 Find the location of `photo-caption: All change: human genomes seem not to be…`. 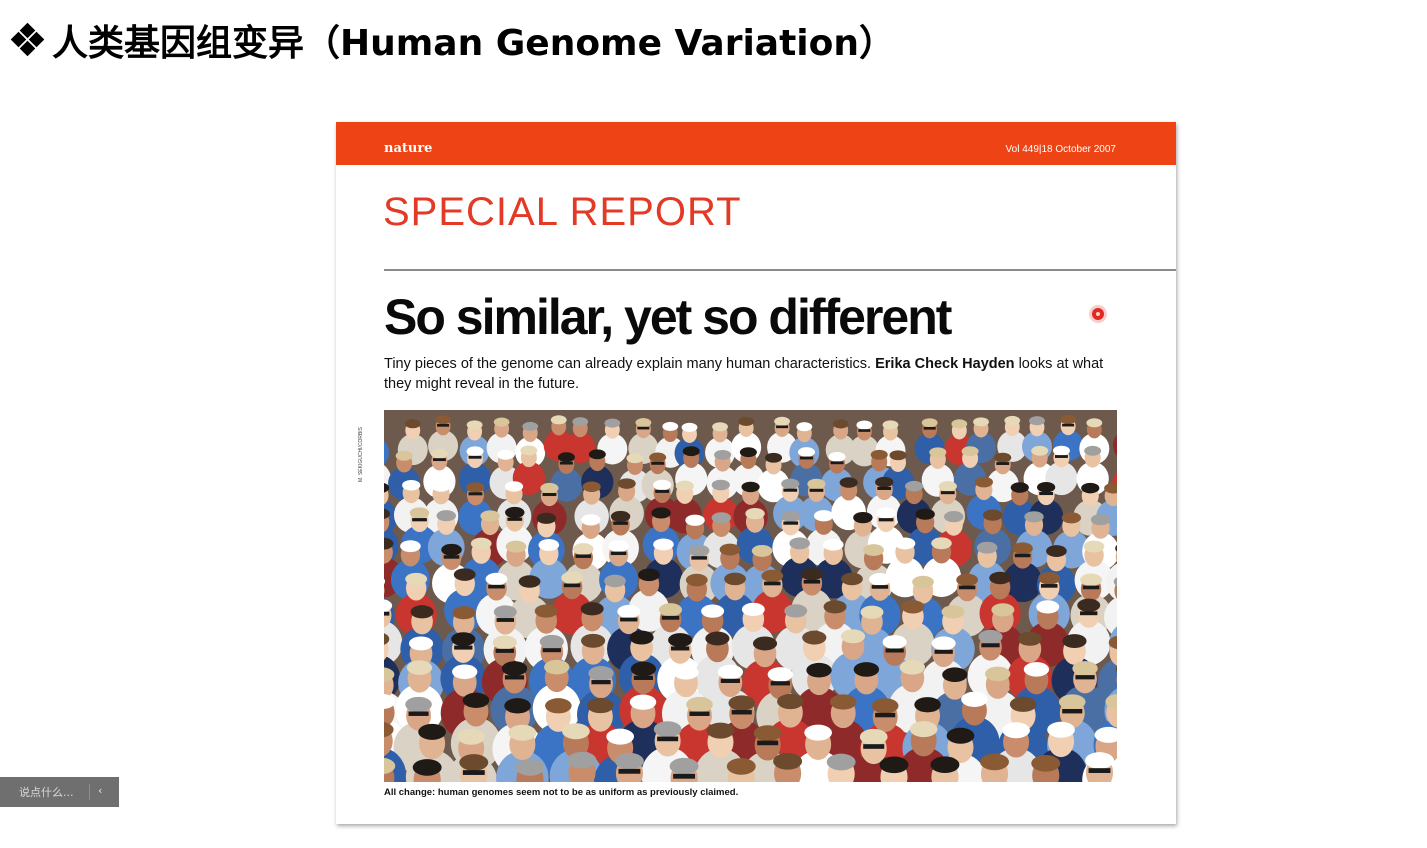

photo-caption: All change: human genomes seem not to be… is located at coordinates (561, 792).